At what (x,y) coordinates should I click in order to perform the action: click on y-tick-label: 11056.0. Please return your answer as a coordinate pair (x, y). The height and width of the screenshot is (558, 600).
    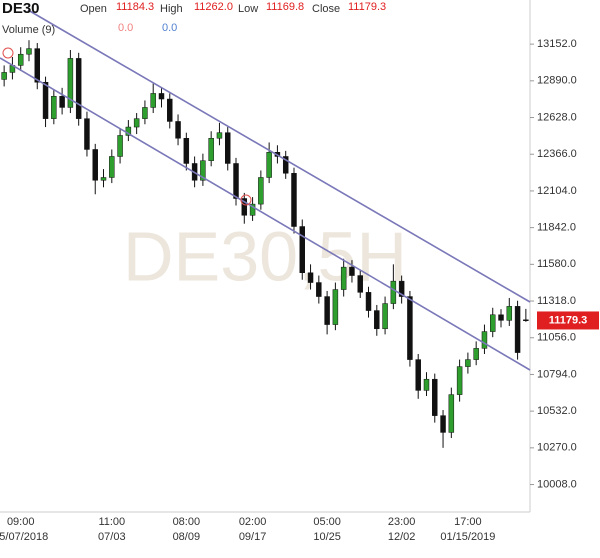
    Looking at the image, I should click on (556, 338).